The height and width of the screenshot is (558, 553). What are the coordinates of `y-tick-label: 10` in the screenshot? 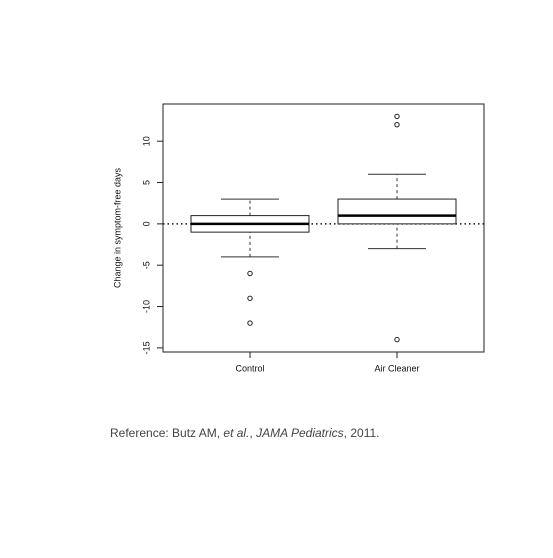 It's located at (146, 141).